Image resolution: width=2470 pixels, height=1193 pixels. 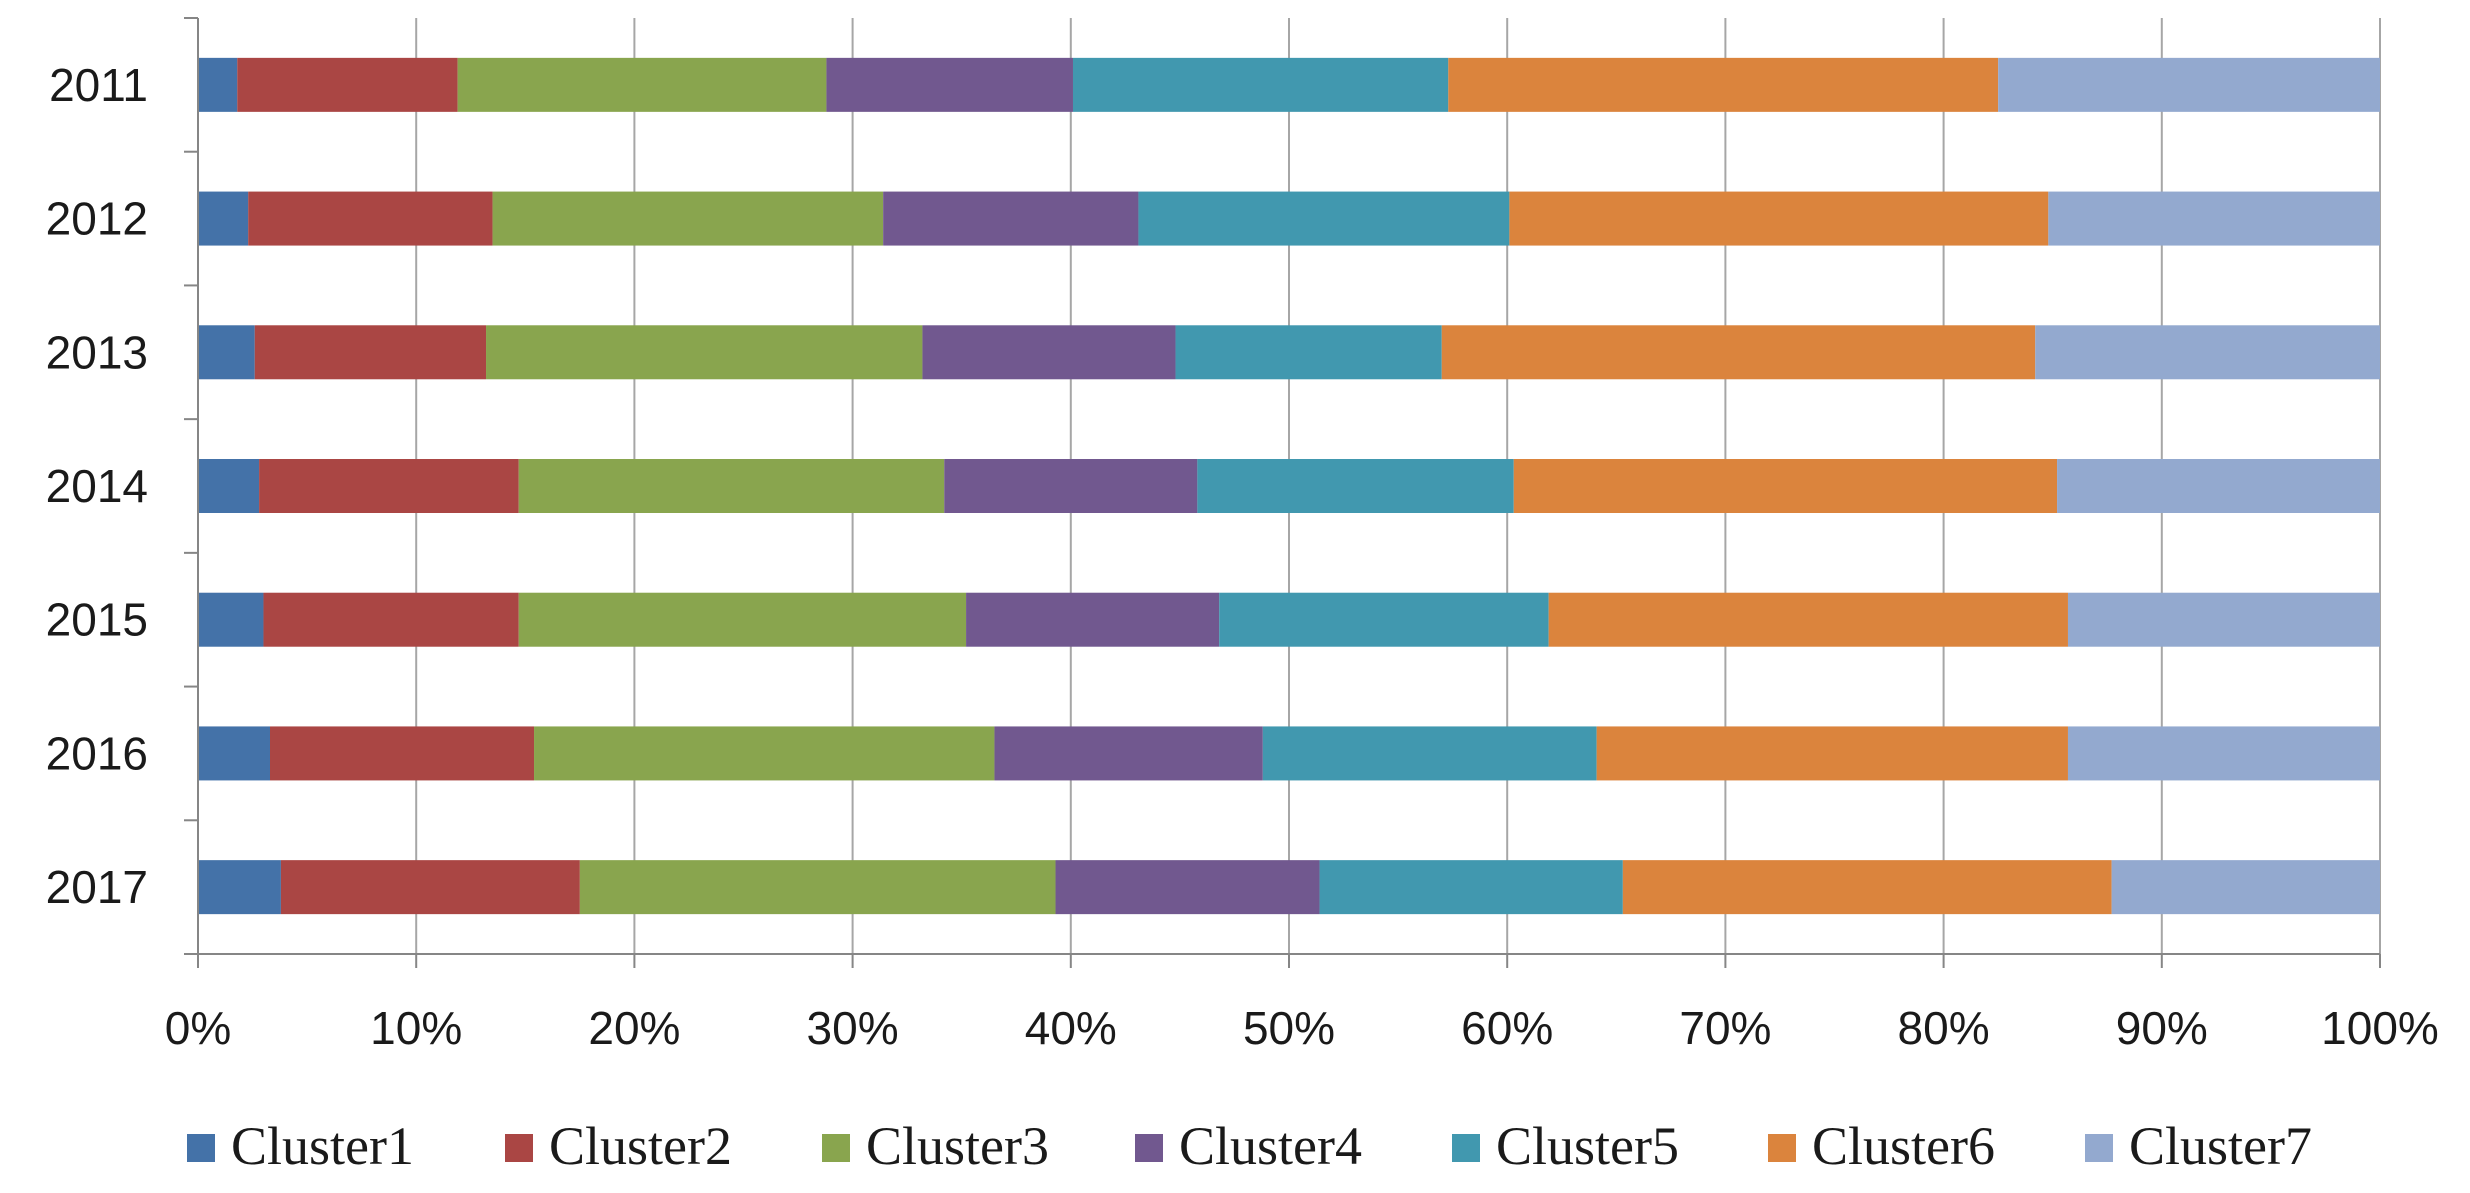 I want to click on bar-cluster4-2017, so click(x=1187, y=887).